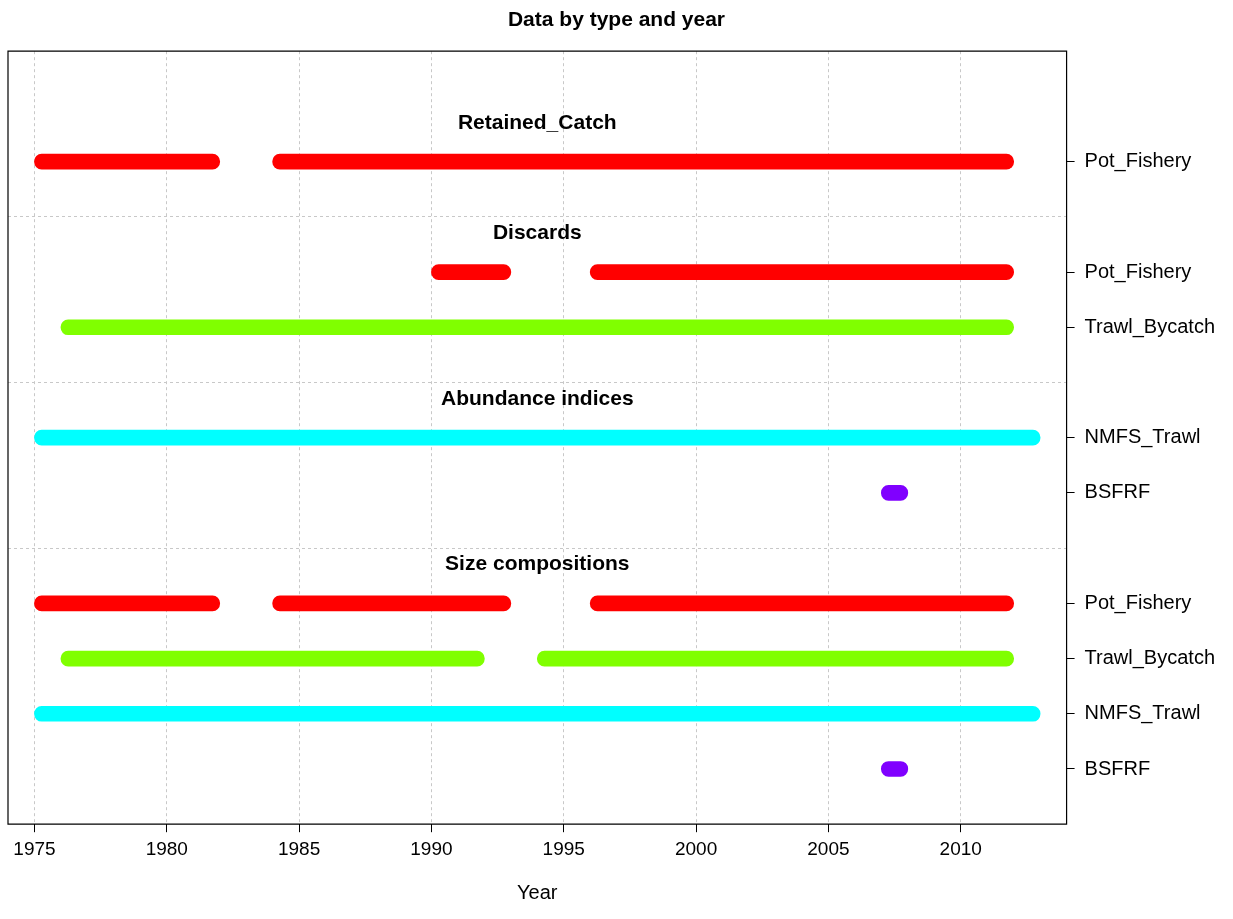 This screenshot has width=1233, height=919. Describe the element at coordinates (960, 848) in the screenshot. I see `x-tick-label: 2010` at that location.